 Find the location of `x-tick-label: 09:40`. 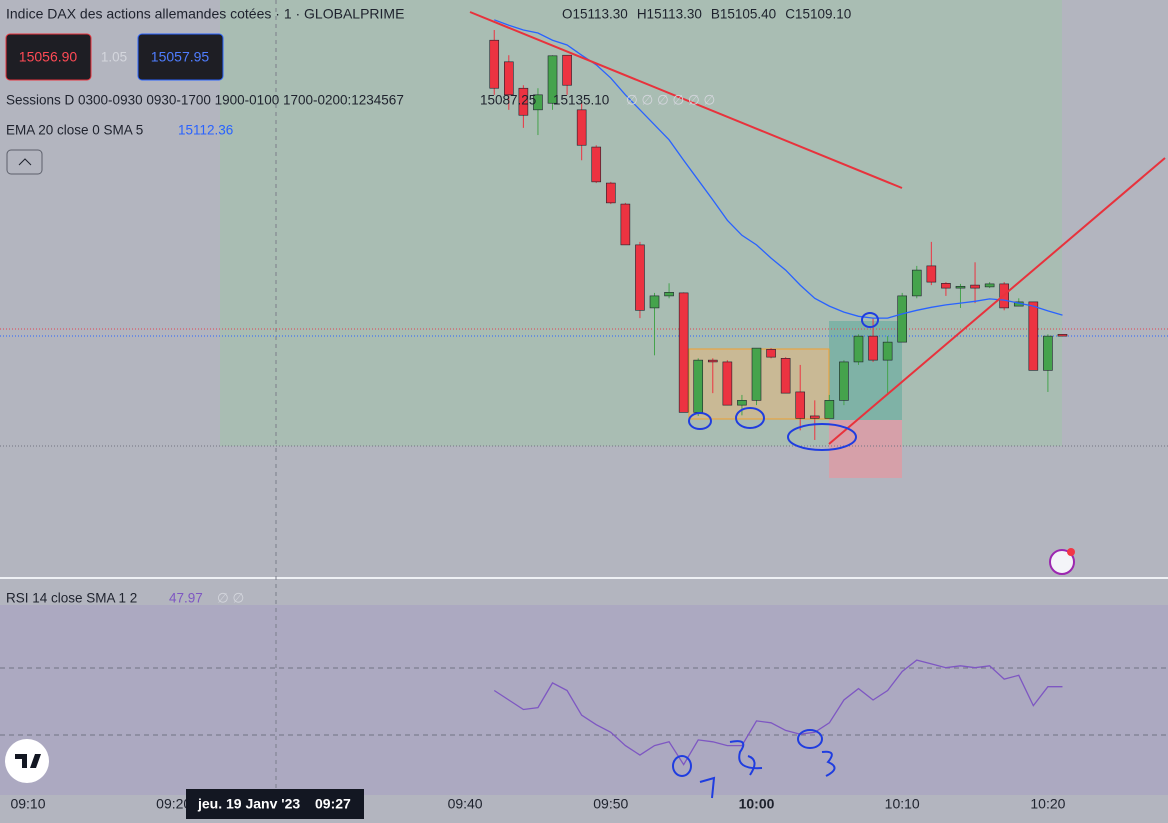

x-tick-label: 09:40 is located at coordinates (465, 804).